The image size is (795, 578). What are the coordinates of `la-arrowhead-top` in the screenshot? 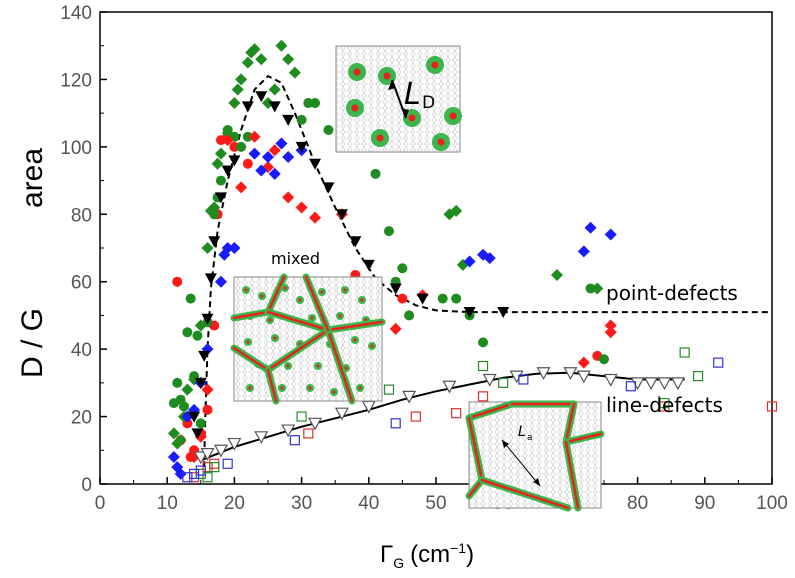 It's located at (505, 444).